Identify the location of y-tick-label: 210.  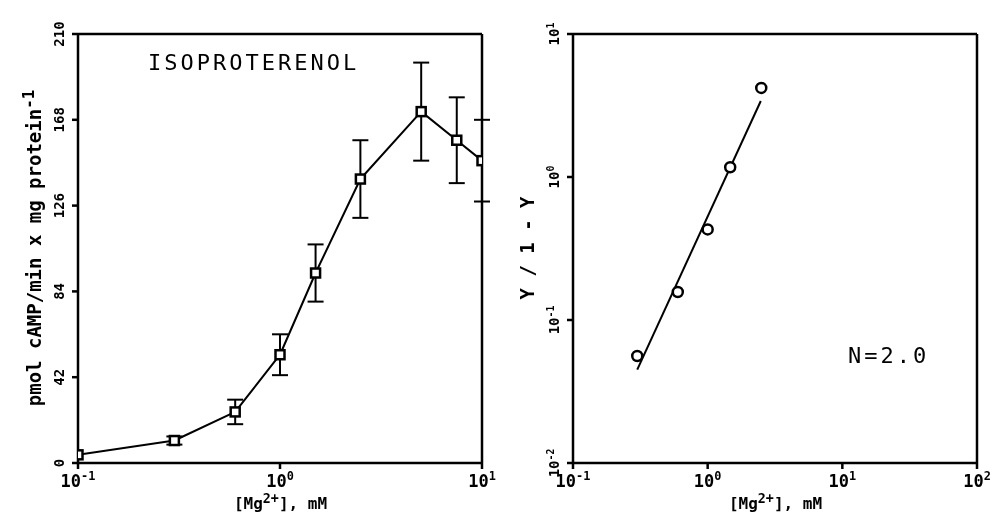
(59, 34).